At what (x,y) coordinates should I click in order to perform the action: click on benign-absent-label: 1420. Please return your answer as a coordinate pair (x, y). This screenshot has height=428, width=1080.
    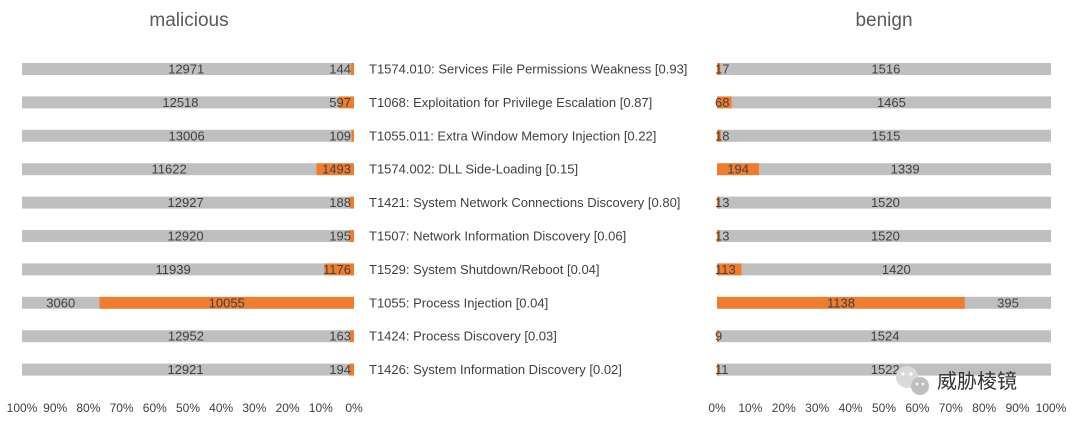
    Looking at the image, I should click on (896, 269).